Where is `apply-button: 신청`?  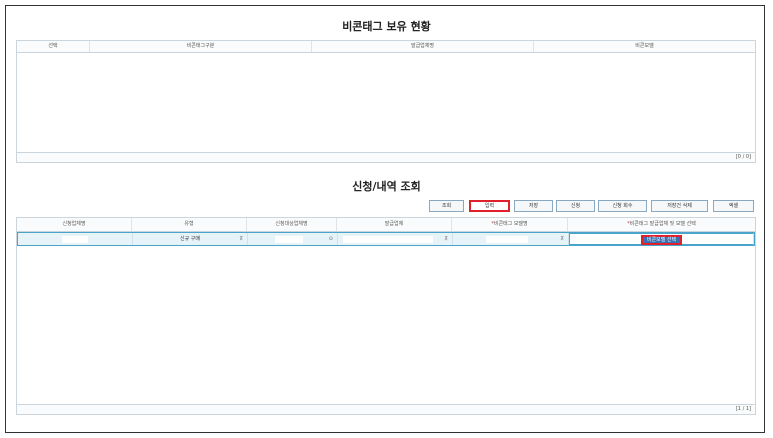
apply-button: 신청 is located at coordinates (575, 206).